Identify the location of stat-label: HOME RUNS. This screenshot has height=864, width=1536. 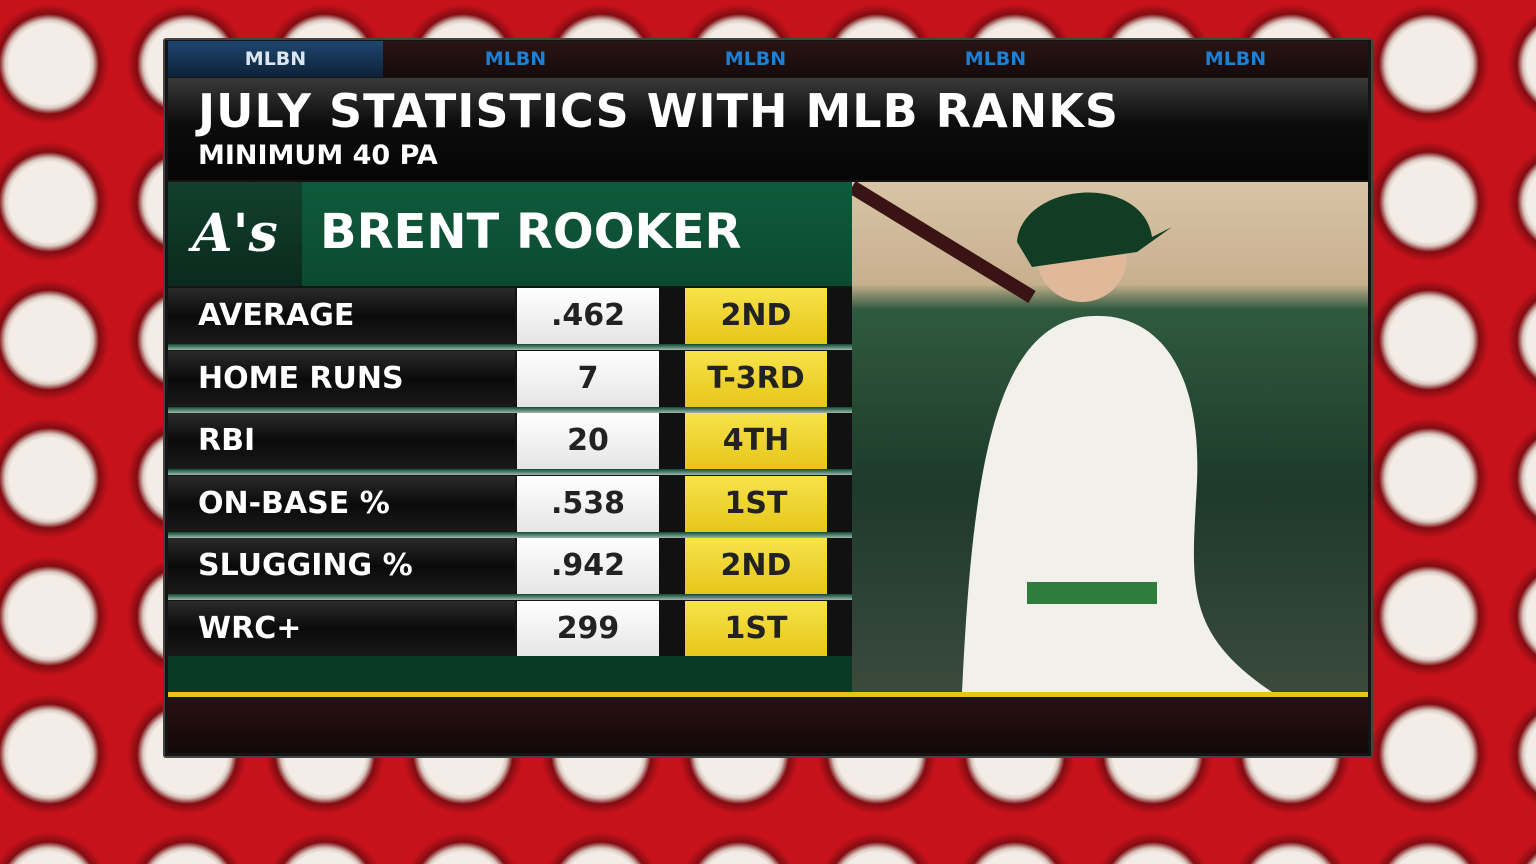
(341, 378).